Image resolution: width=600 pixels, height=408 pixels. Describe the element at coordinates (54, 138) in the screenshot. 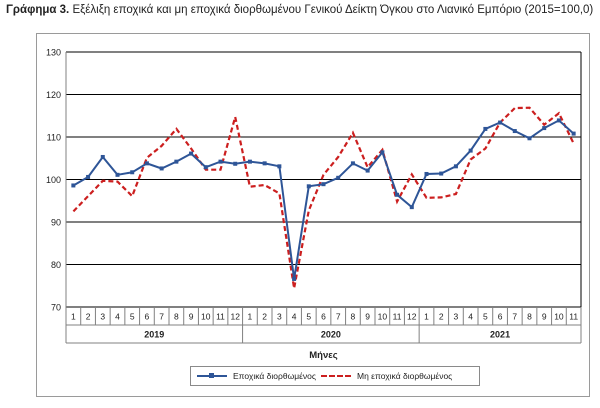

I see `y-tick-label: 110` at that location.